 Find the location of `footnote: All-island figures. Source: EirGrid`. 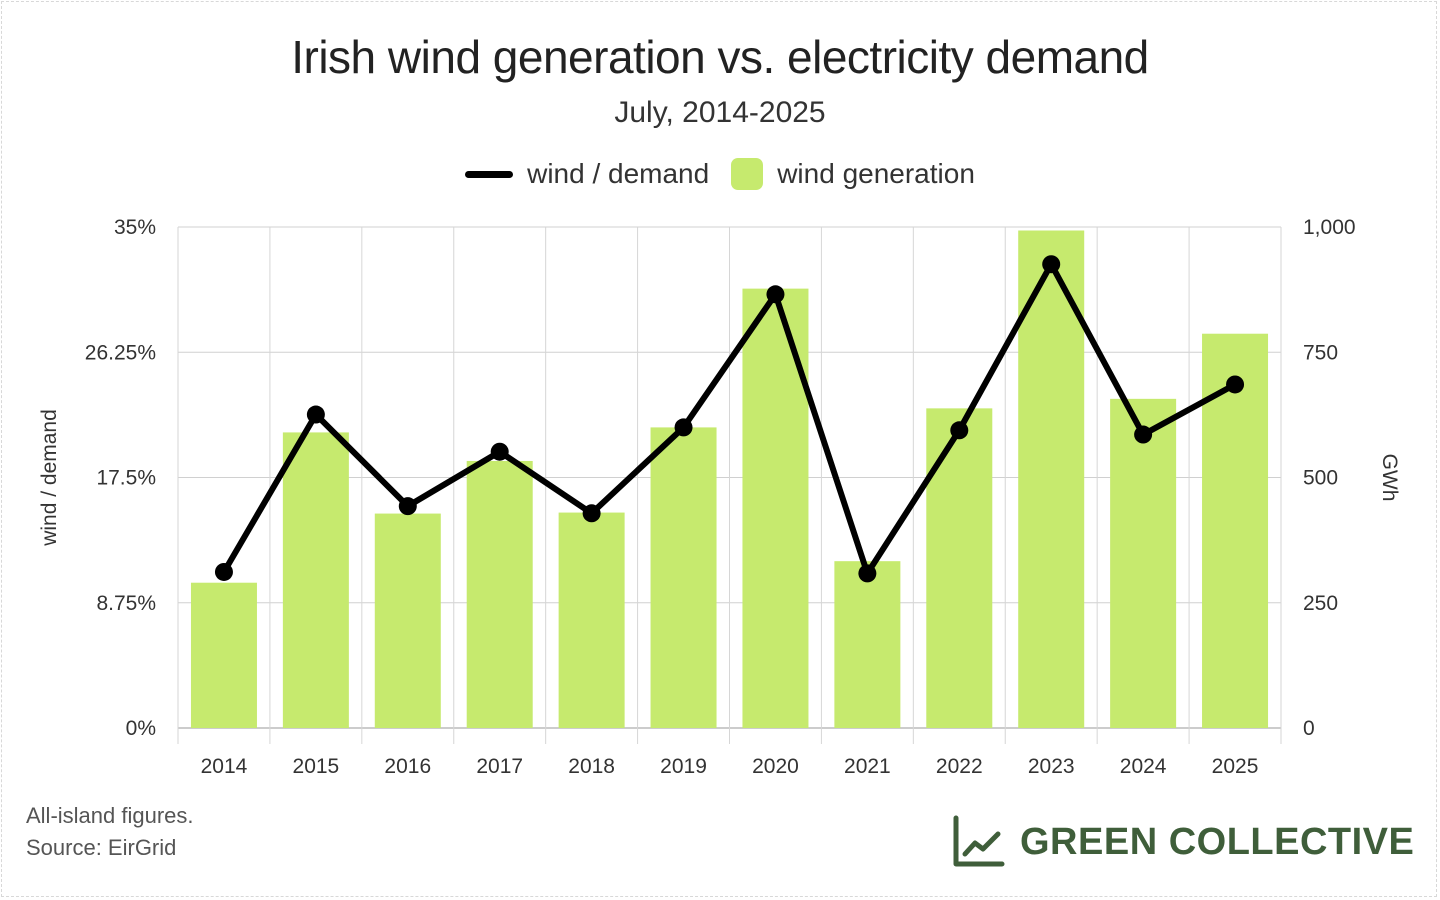

footnote: All-island figures. Source: EirGrid is located at coordinates (110, 832).